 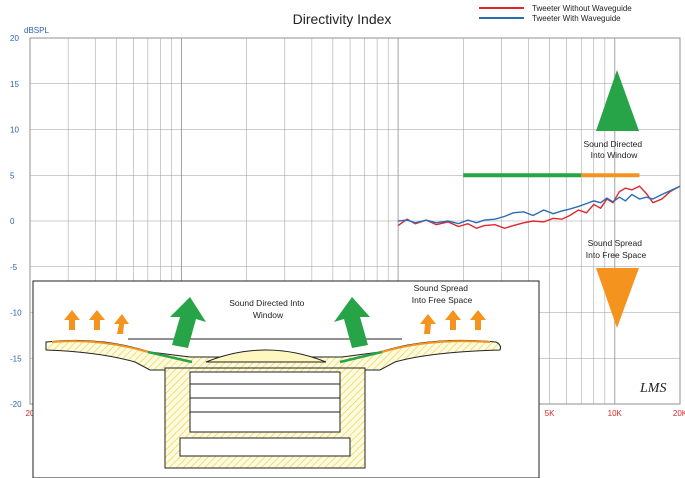 I want to click on y-tick-label: -20, so click(x=16, y=404).